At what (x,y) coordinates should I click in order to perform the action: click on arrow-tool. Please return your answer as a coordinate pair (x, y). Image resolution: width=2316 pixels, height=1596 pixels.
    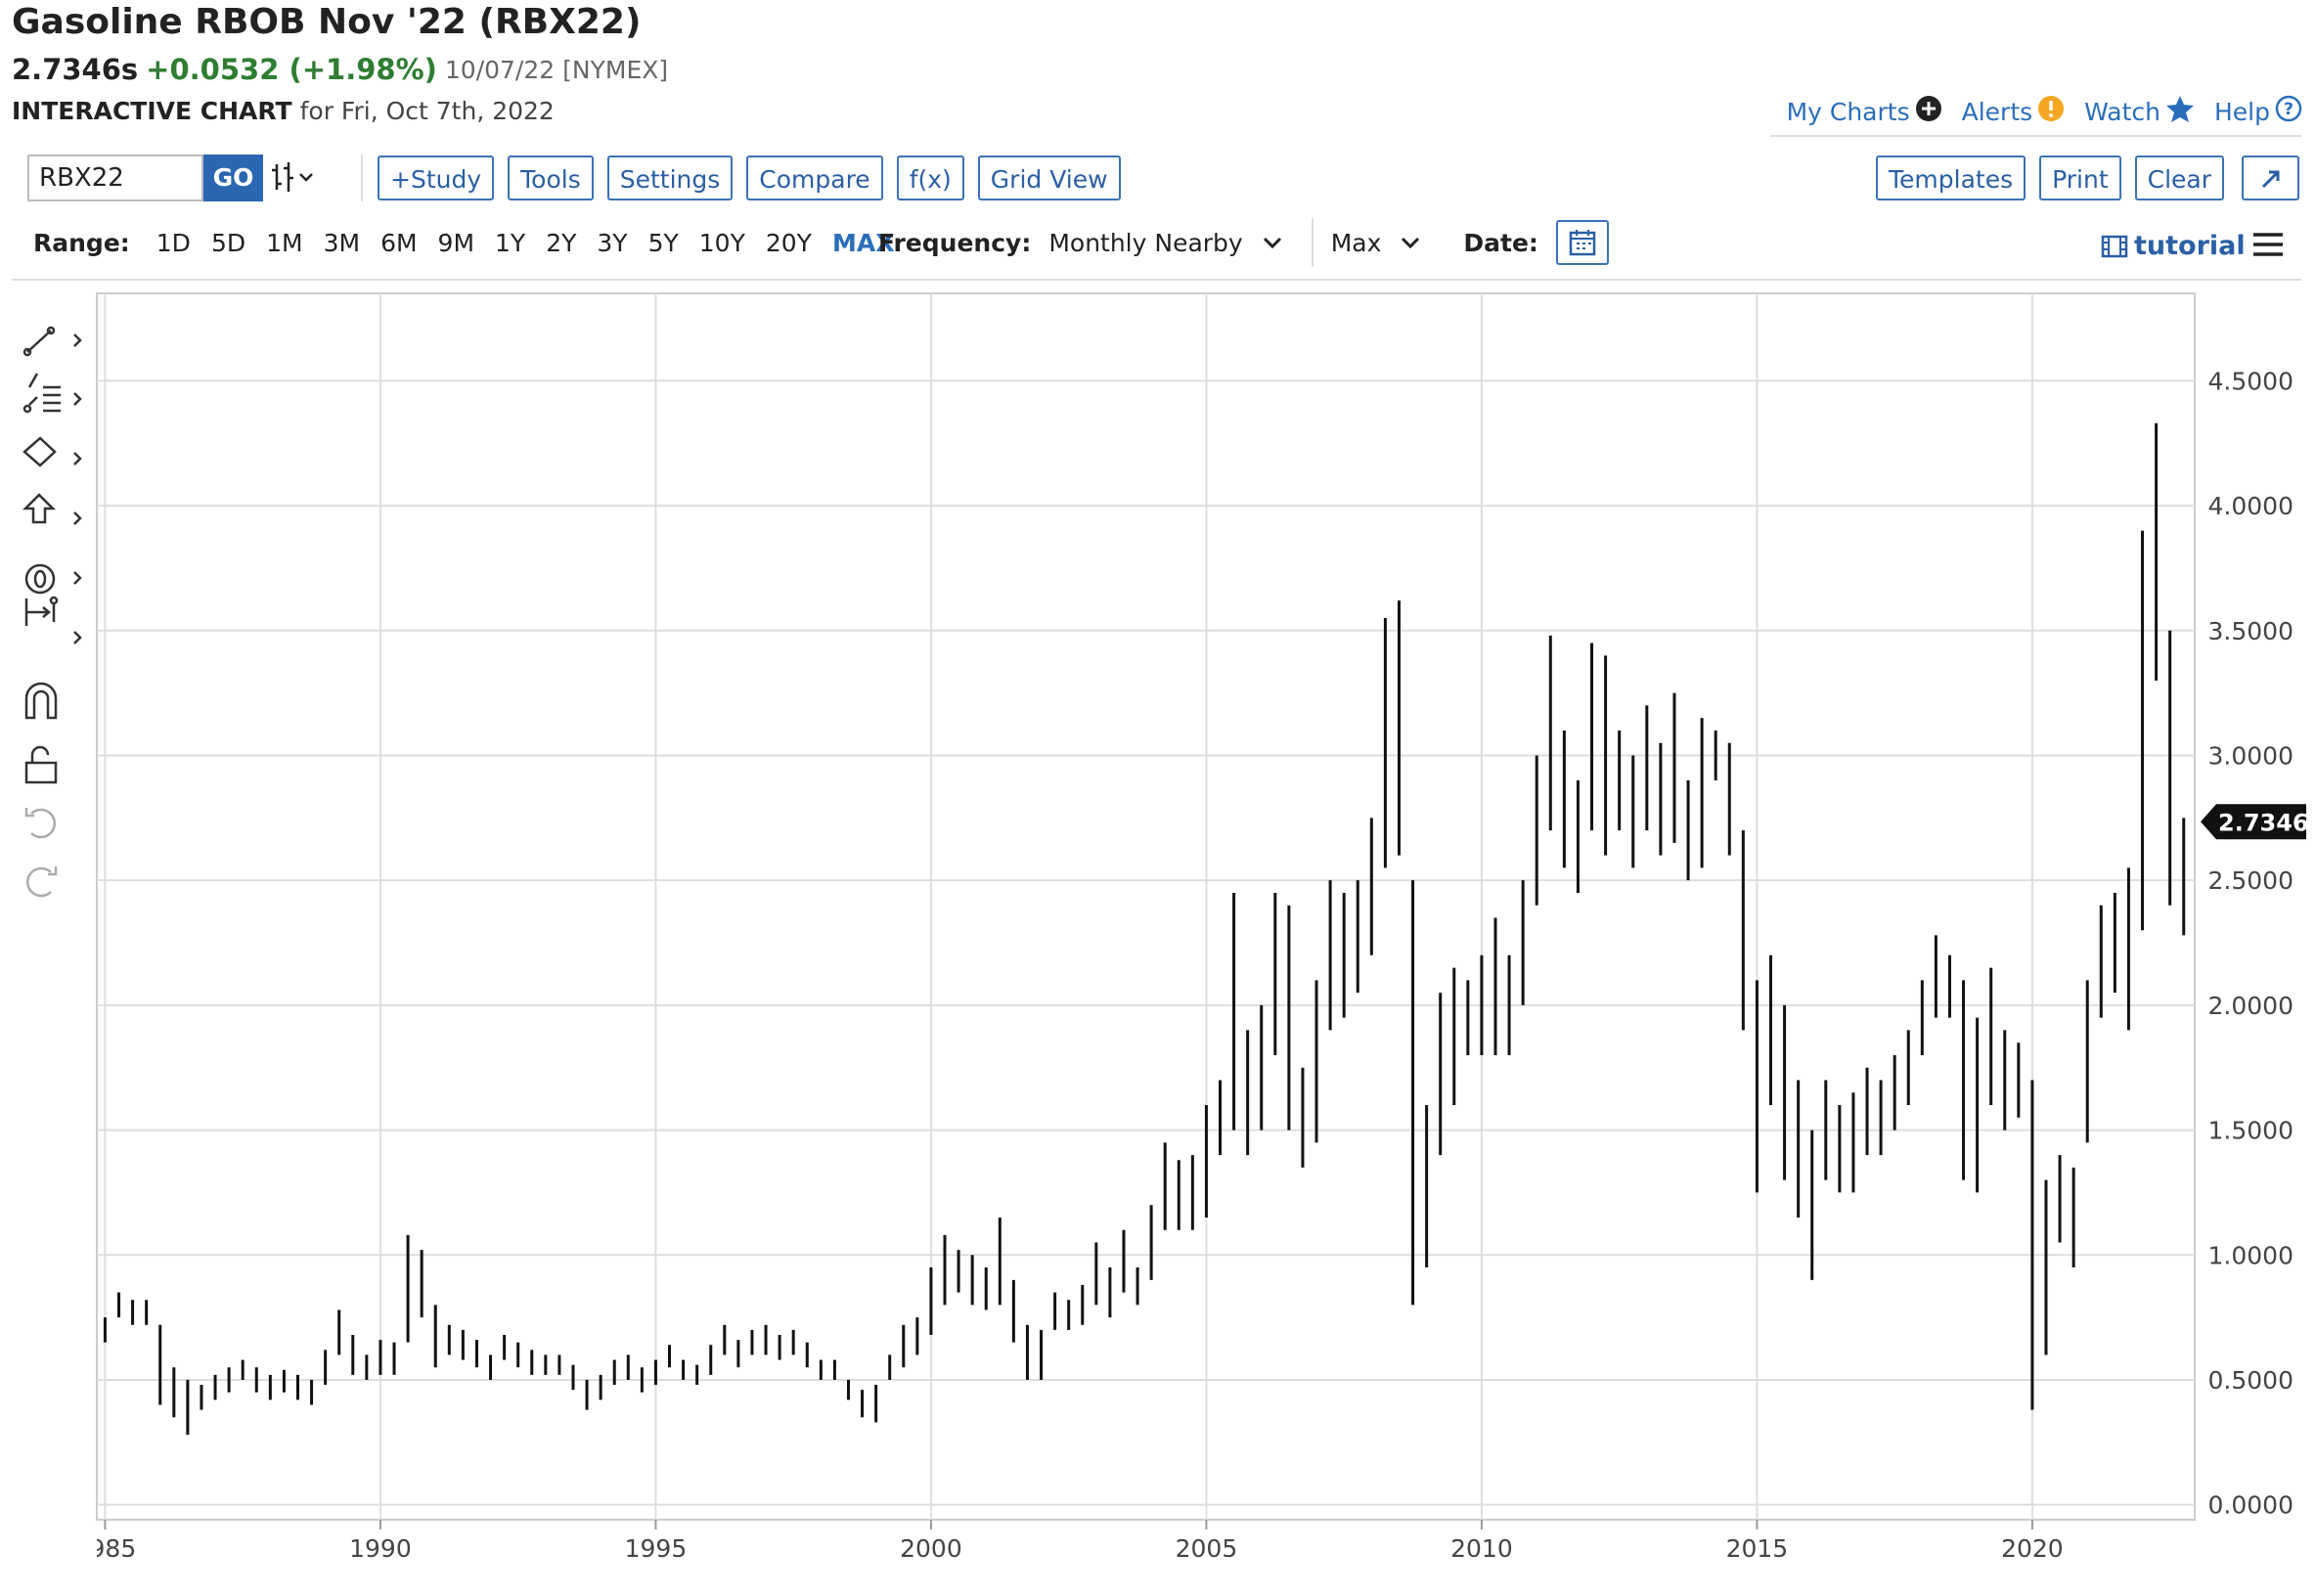
    Looking at the image, I should click on (52, 509).